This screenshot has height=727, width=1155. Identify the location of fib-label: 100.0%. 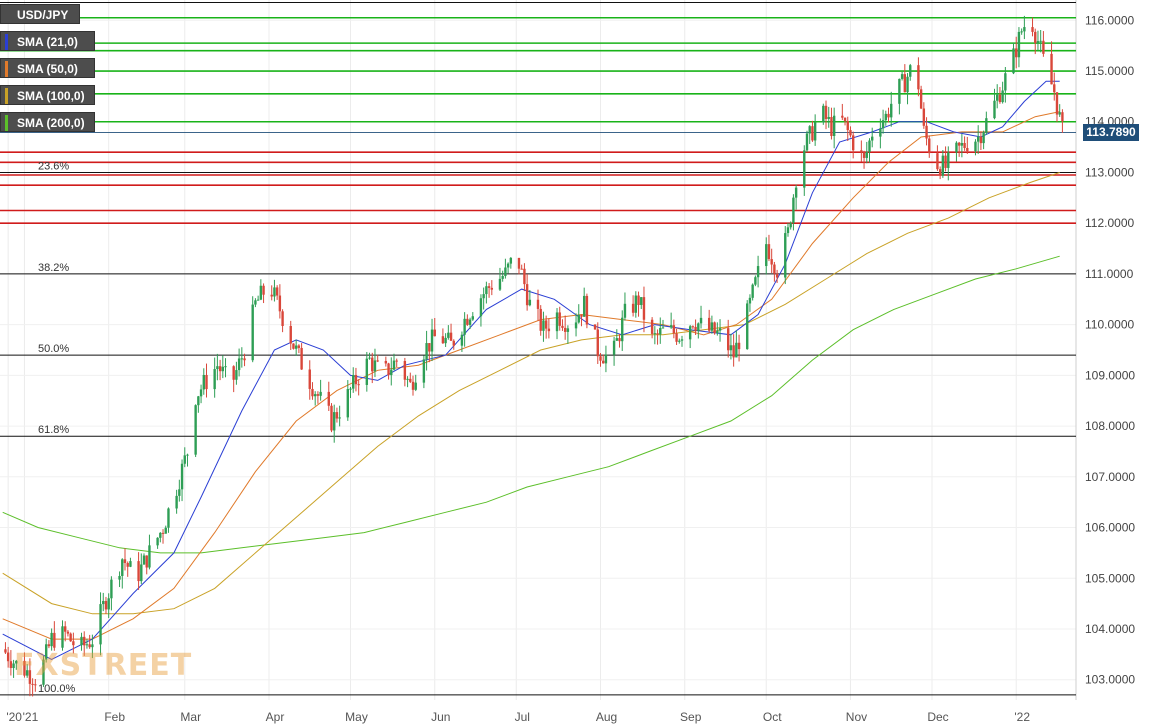
(57, 689).